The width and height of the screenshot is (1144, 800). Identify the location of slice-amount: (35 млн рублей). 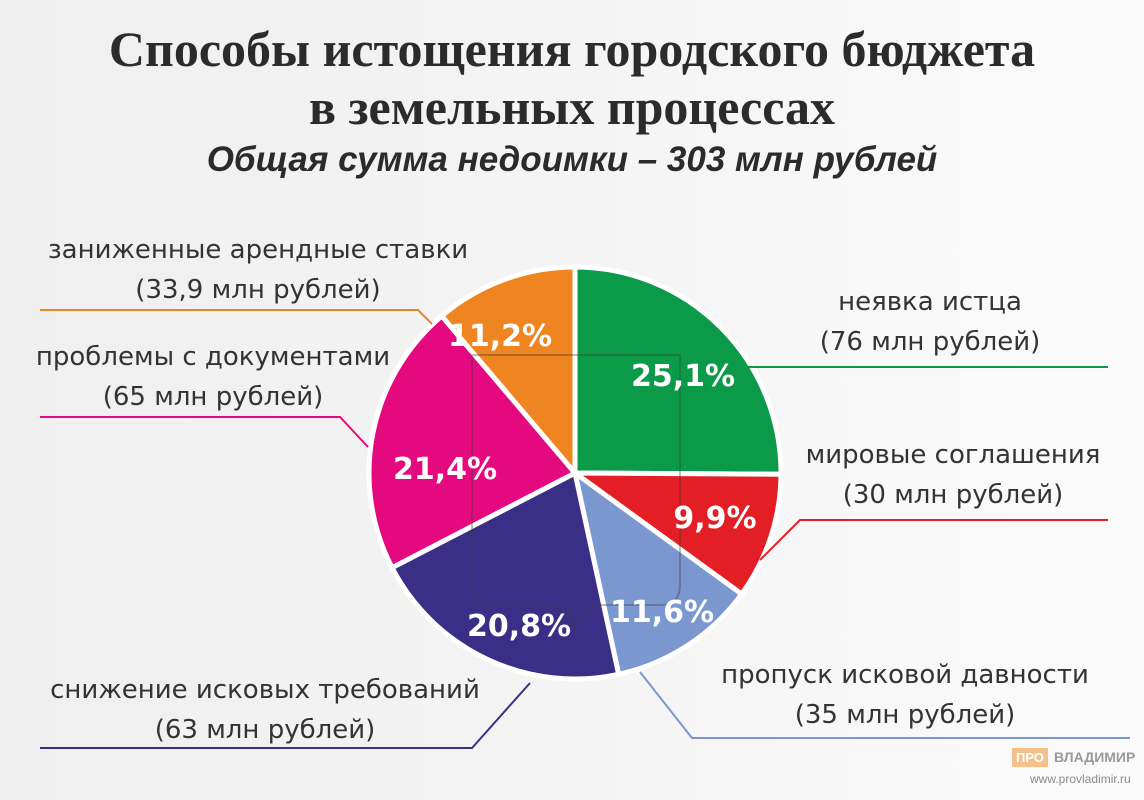
(905, 715).